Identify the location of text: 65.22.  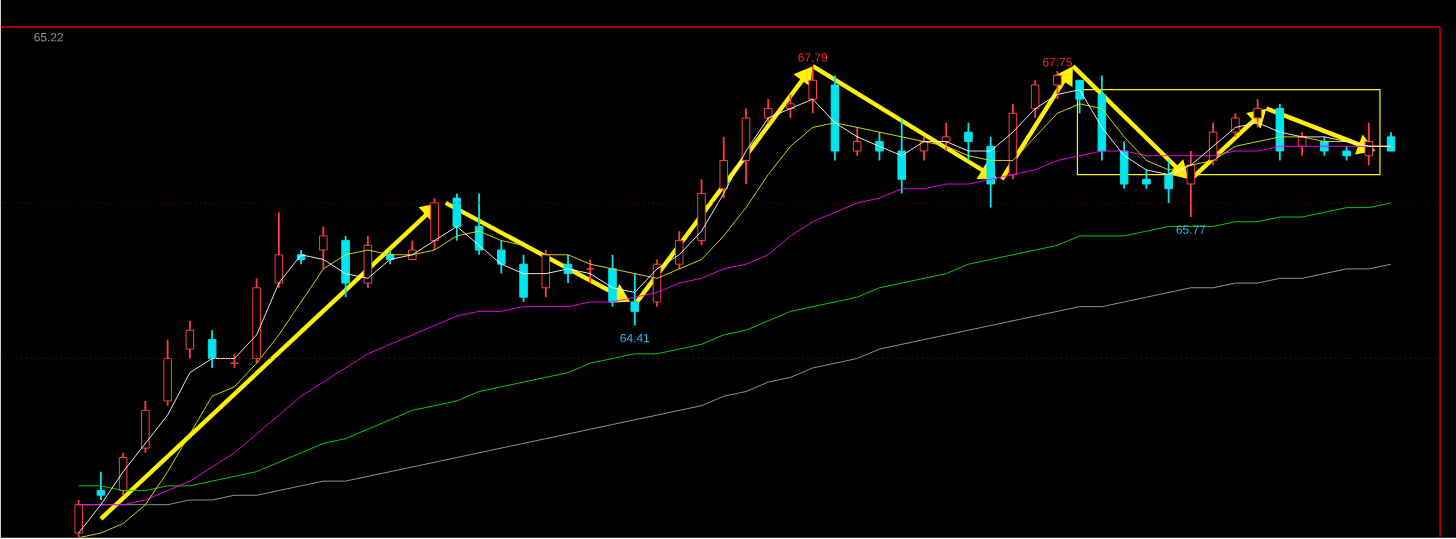
(49, 37).